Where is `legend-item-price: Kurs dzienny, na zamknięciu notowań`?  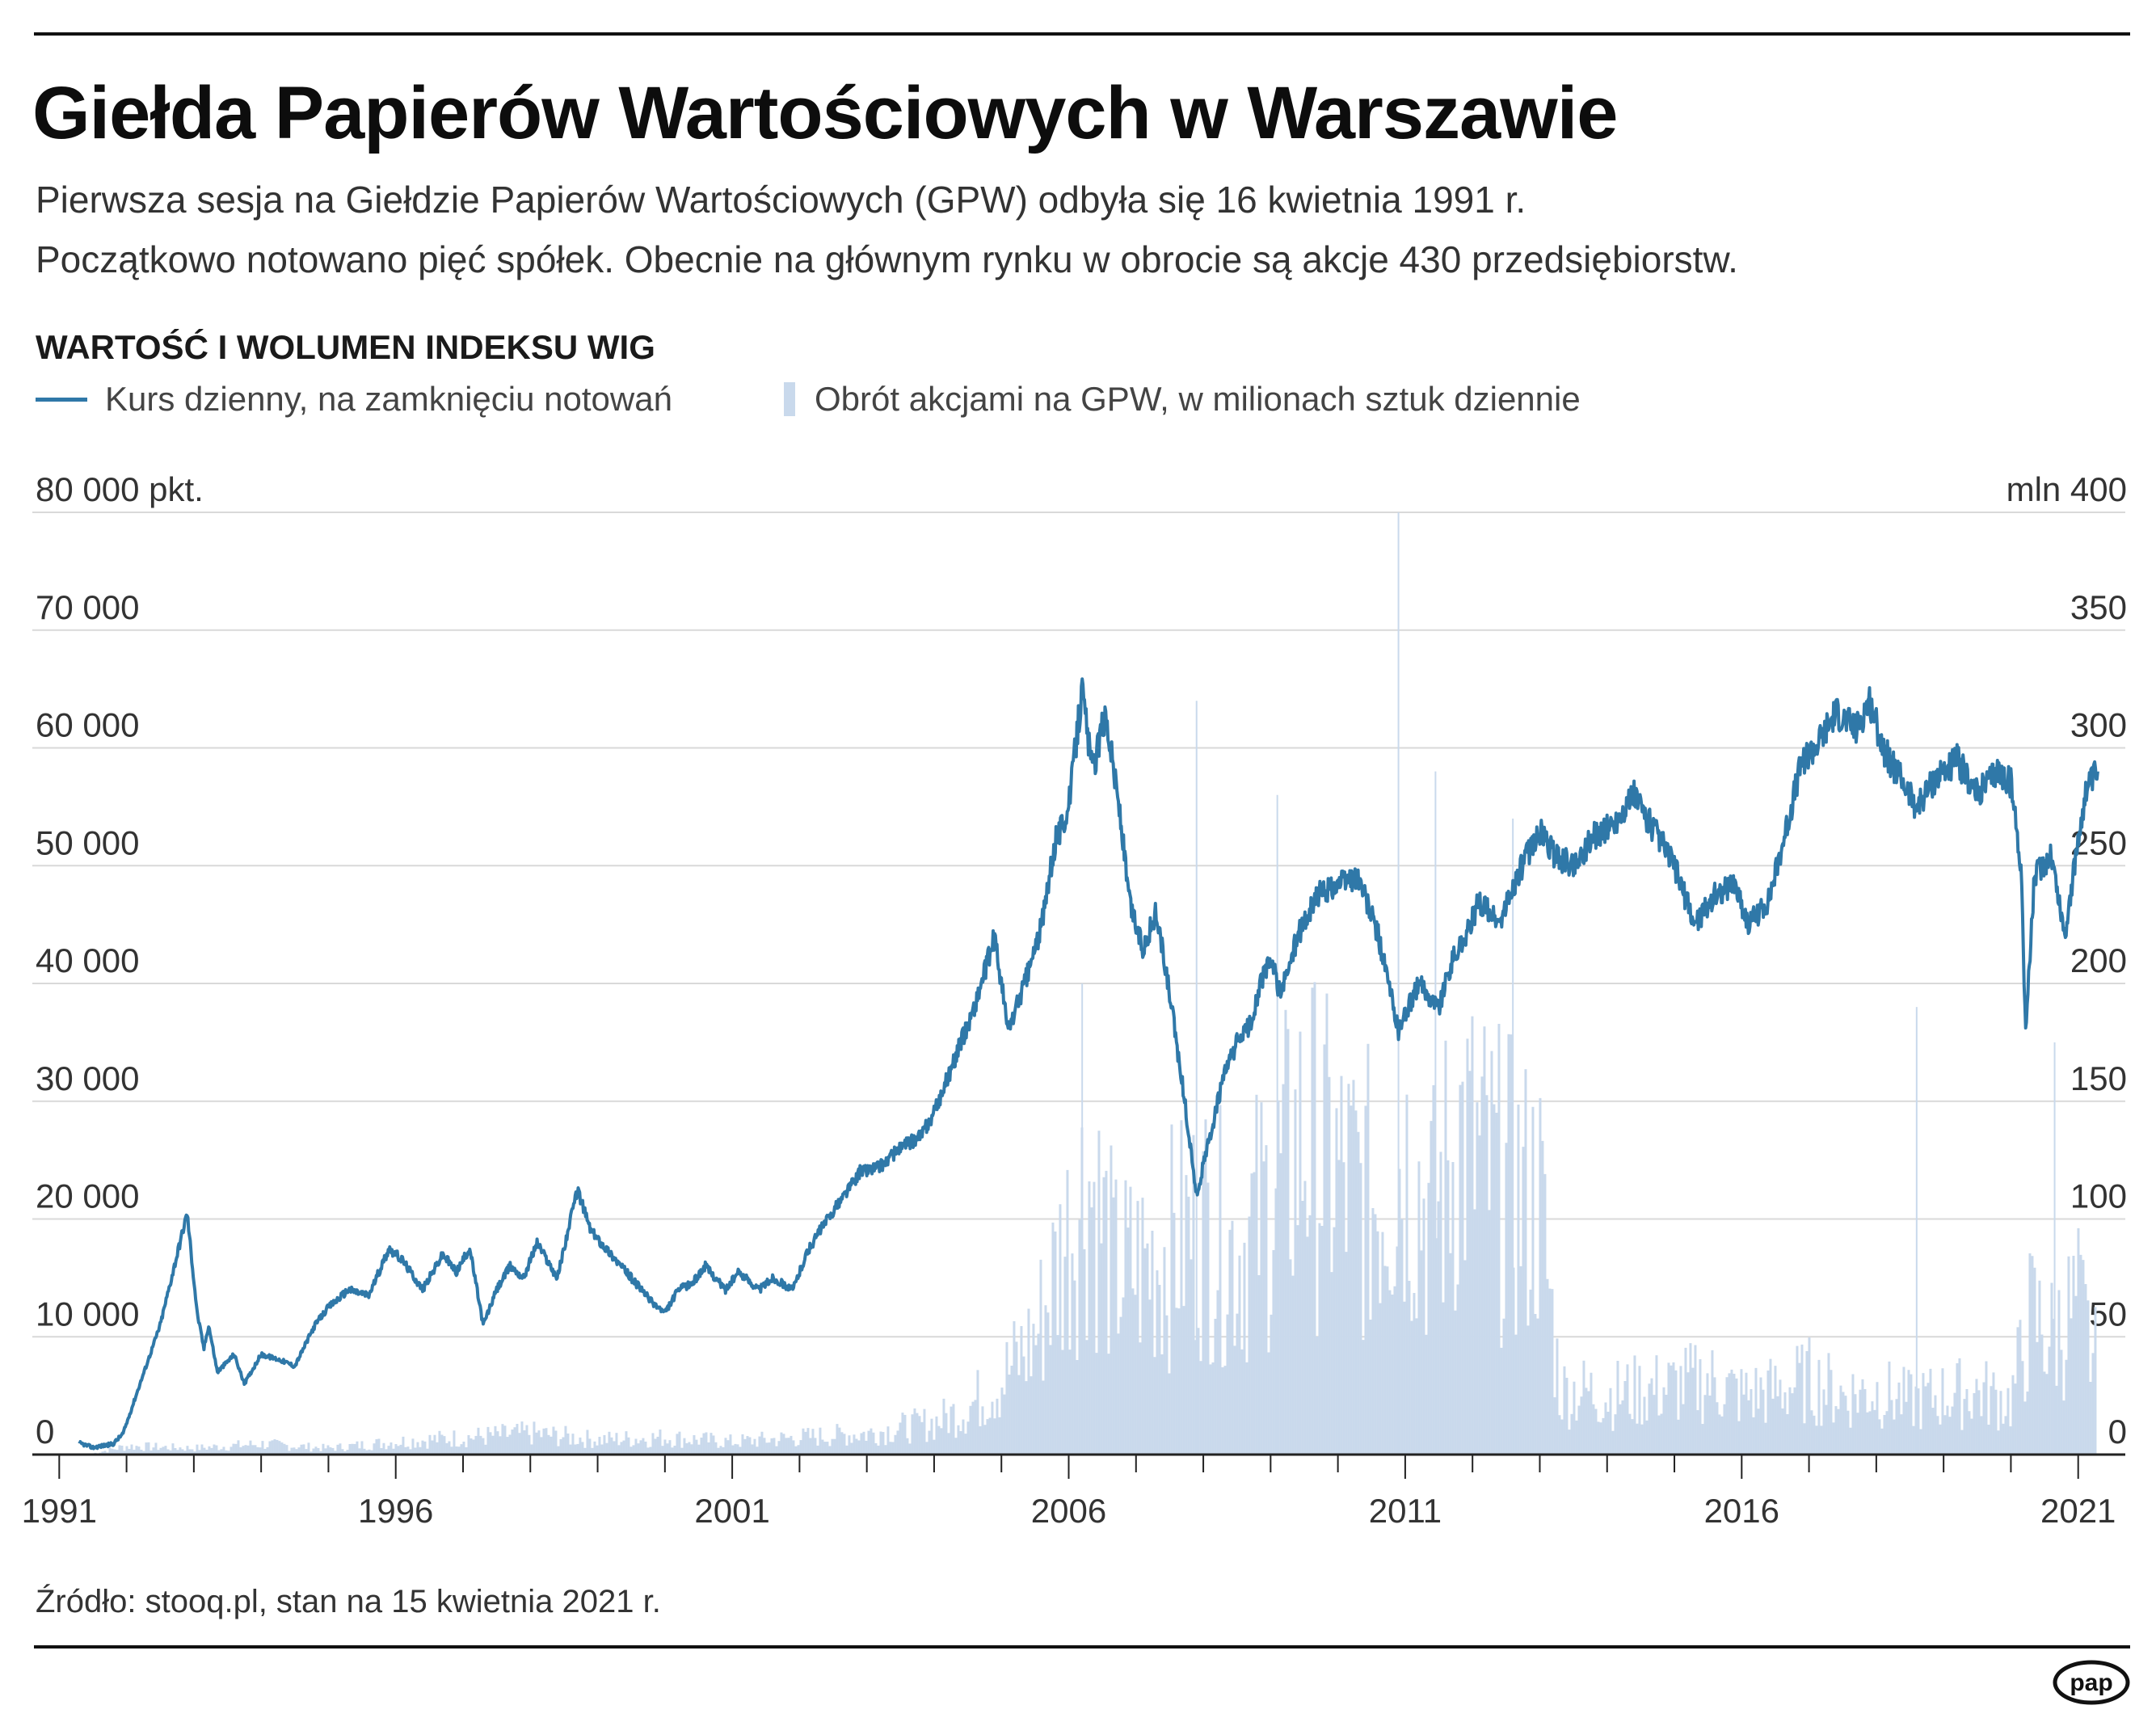 legend-item-price: Kurs dzienny, na zamknięciu notowań is located at coordinates (354, 399).